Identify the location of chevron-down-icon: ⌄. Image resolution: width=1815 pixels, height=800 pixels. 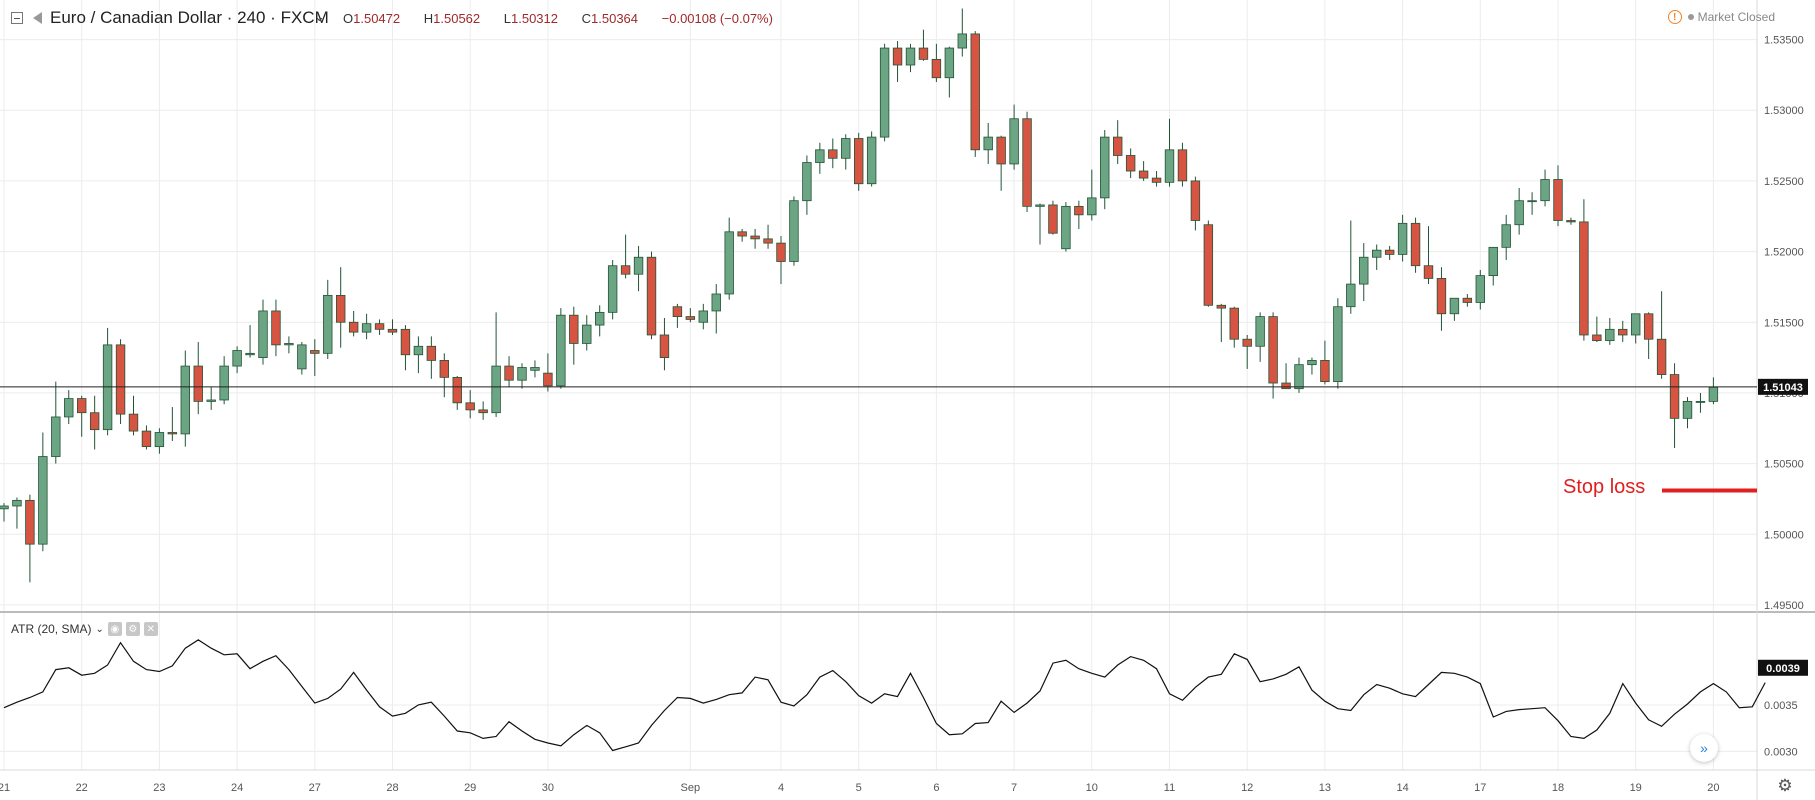
(99, 629).